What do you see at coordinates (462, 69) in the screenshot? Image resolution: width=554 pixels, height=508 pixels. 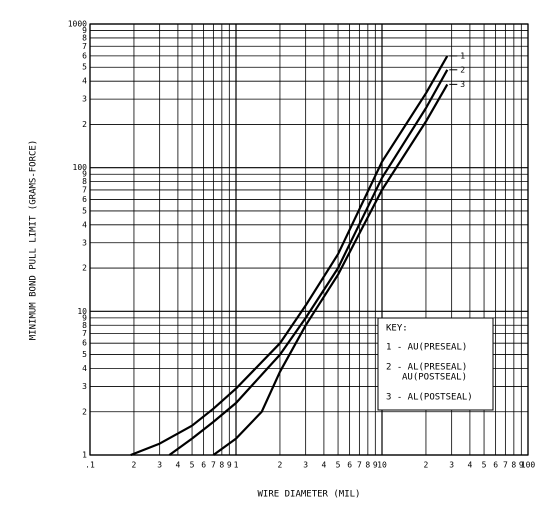 I see `curve-label: 2` at bounding box center [462, 69].